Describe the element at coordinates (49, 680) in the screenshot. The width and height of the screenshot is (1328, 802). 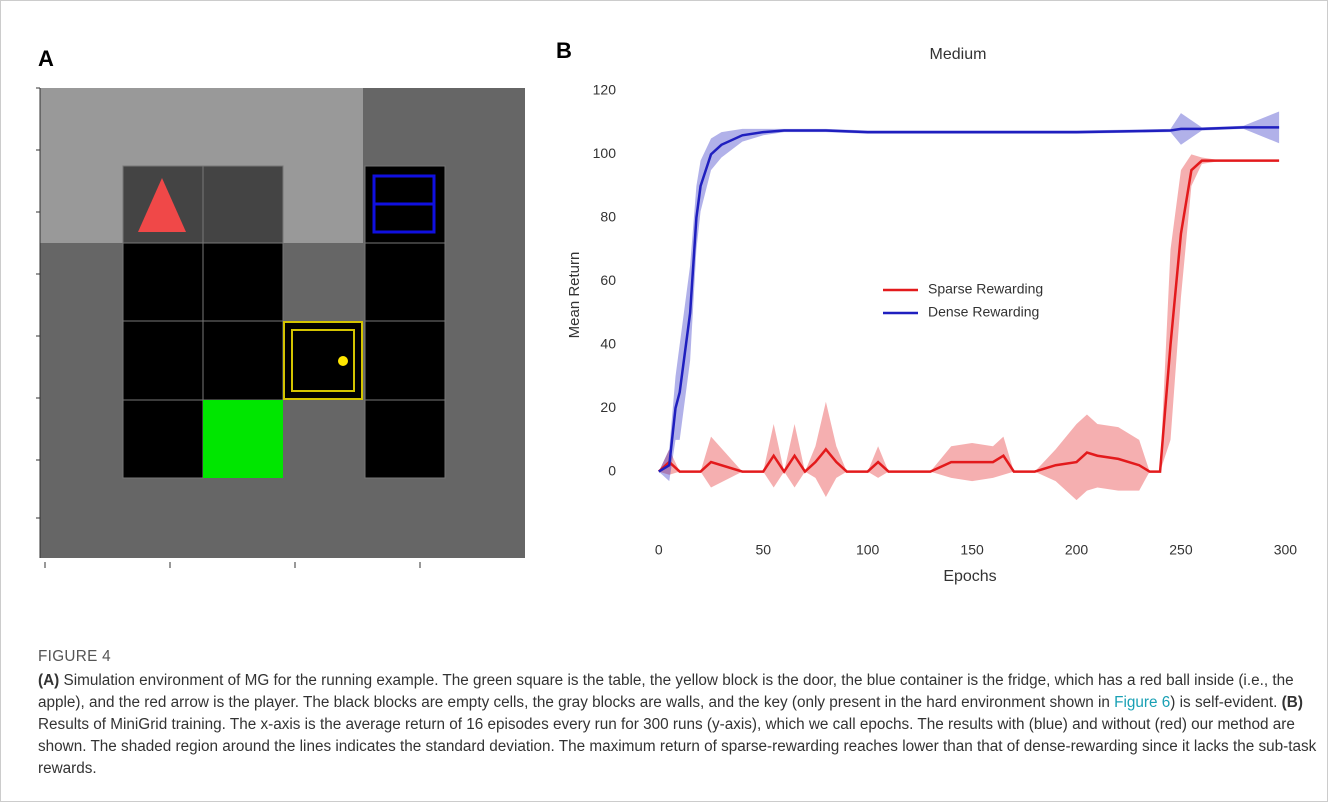
I see `caption-label: (A)` at that location.